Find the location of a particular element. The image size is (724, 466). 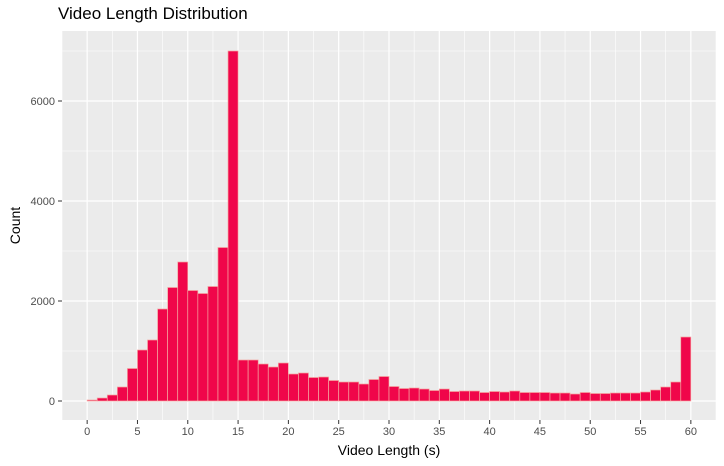

x-tick-label: 25 is located at coordinates (339, 432).